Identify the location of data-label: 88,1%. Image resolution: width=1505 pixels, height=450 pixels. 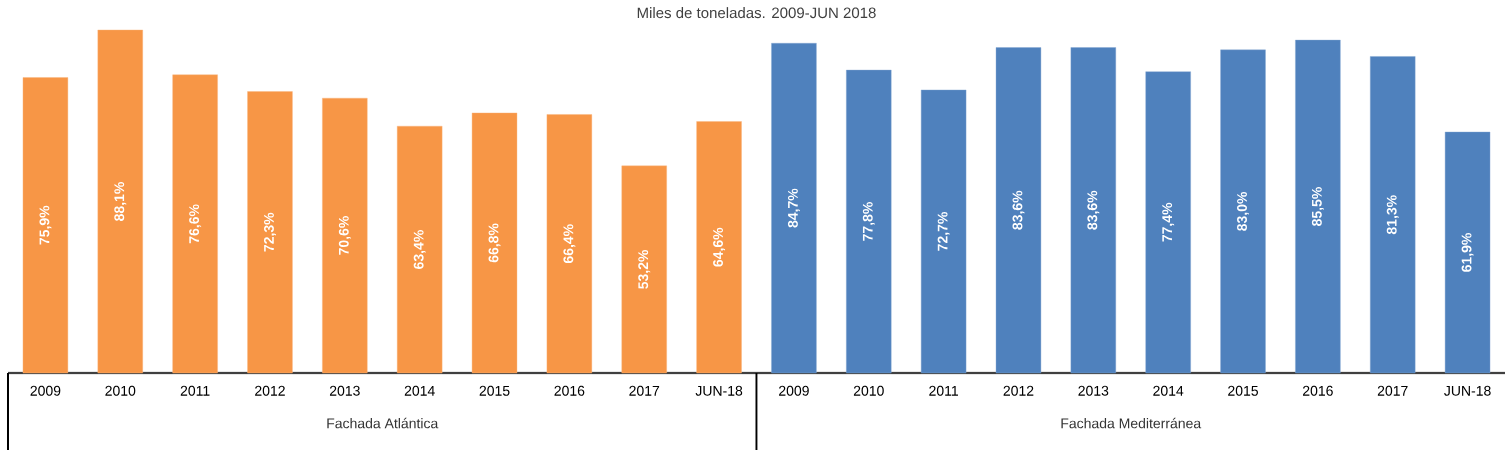
(120, 201).